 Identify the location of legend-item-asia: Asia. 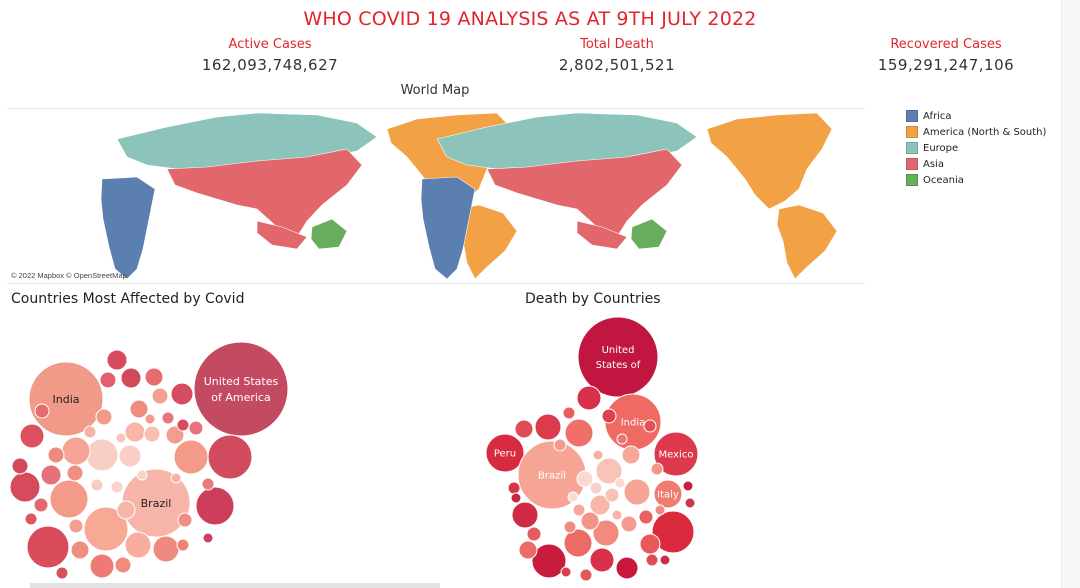
(976, 164).